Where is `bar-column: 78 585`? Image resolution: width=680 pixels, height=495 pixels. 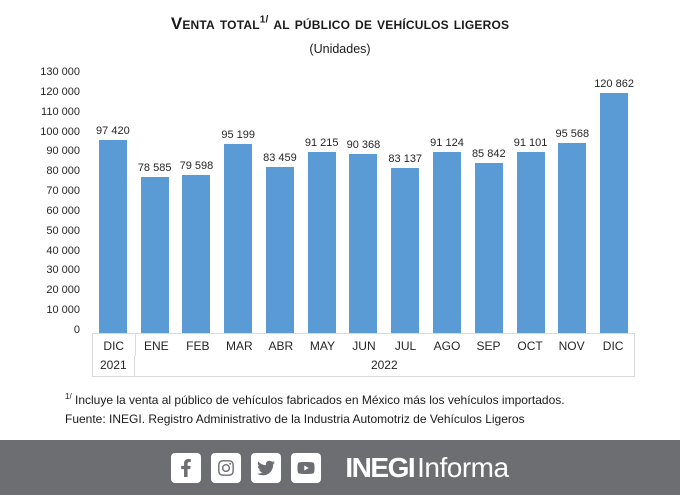
bar-column: 78 585 is located at coordinates (155, 204).